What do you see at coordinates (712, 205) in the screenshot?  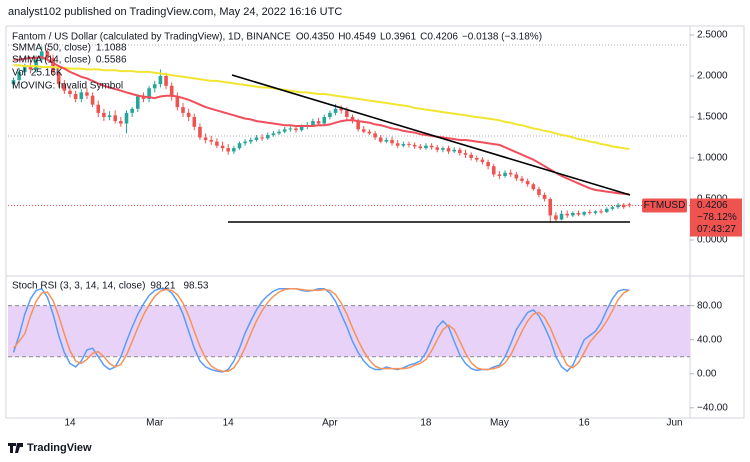 I see `price-label: 0.4206` at bounding box center [712, 205].